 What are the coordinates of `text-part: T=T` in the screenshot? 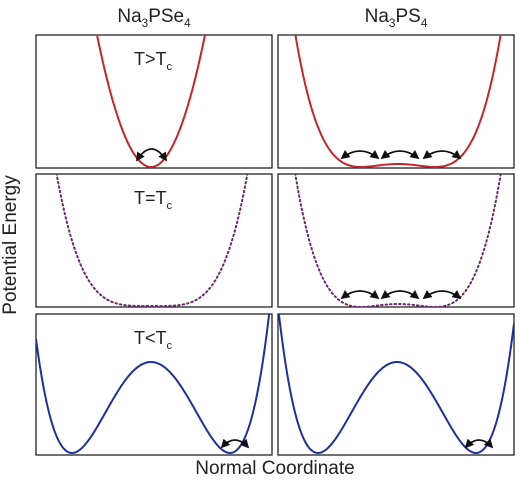 It's located at (150, 198).